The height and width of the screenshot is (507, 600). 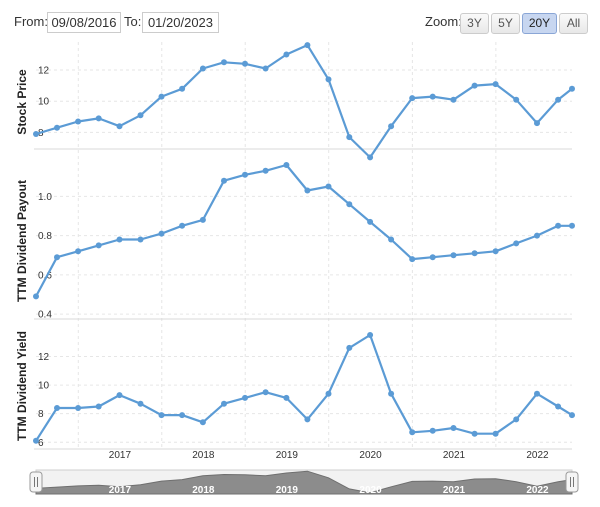 What do you see at coordinates (370, 490) in the screenshot?
I see `navigator-year-label: 2020` at bounding box center [370, 490].